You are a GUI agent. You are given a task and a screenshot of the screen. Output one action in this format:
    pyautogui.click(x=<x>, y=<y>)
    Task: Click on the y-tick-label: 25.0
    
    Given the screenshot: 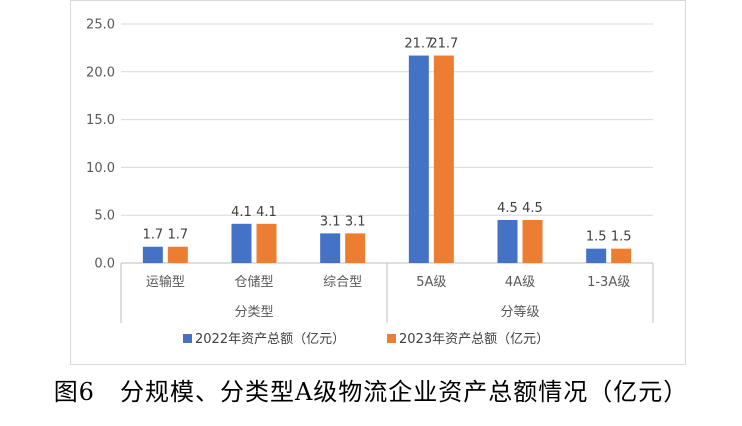 What is the action you would take?
    pyautogui.click(x=100, y=25)
    